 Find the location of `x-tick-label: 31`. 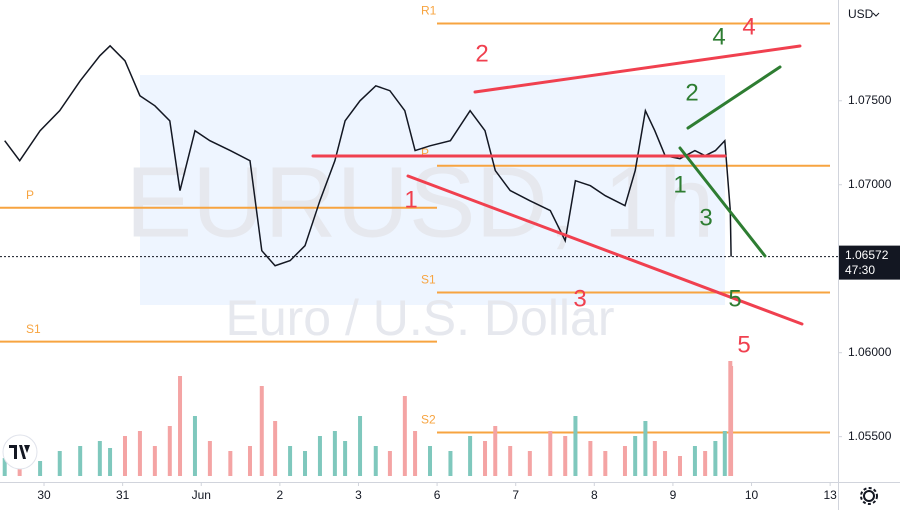

x-tick-label: 31 is located at coordinates (123, 495).